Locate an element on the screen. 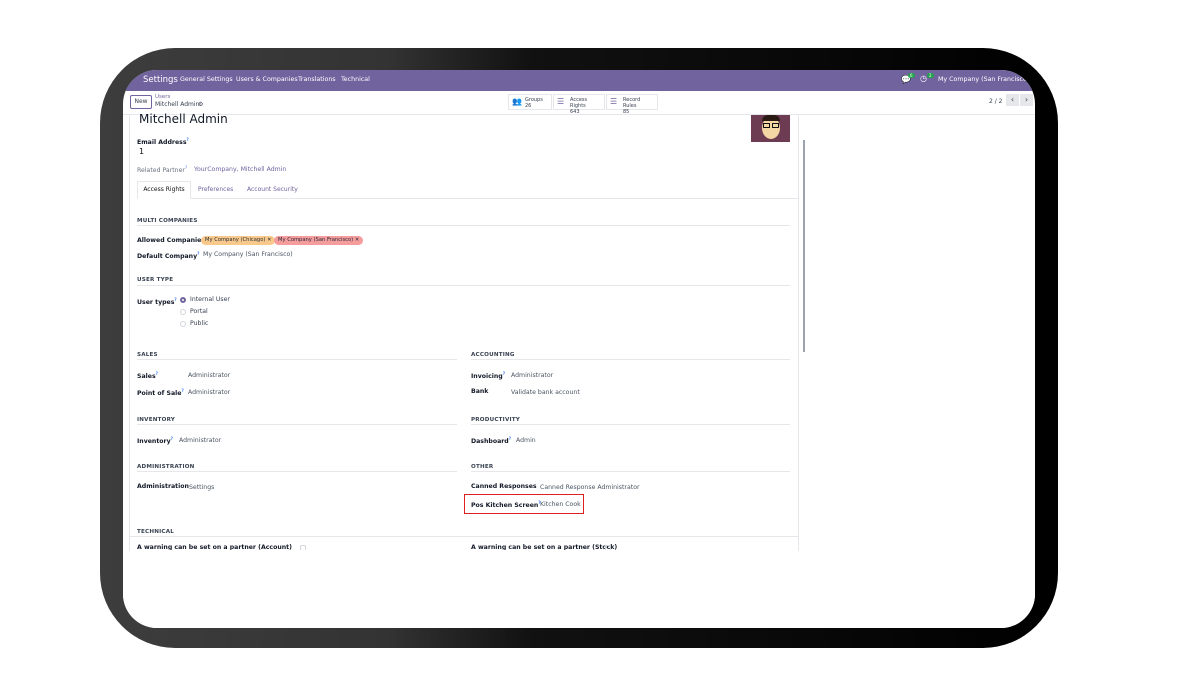 The image size is (1200, 697). administration-field: Settings is located at coordinates (202, 487).